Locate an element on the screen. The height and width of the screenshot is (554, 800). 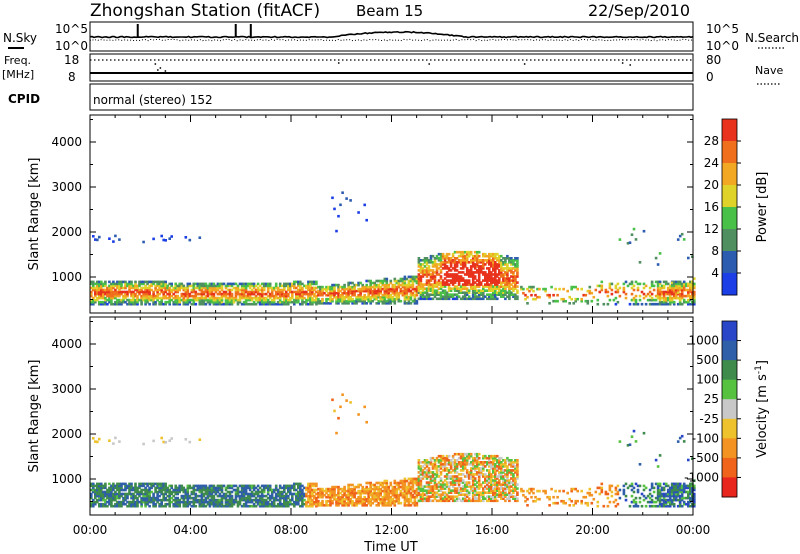
cpid-value: normal (stereo) 152 is located at coordinates (153, 100).